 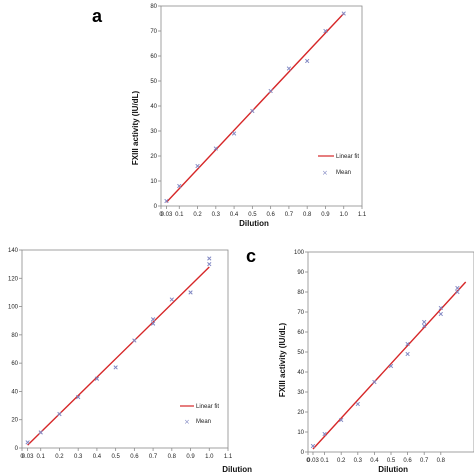 I want to click on p0-x-tick-label-3: 0.2, so click(x=197, y=215).